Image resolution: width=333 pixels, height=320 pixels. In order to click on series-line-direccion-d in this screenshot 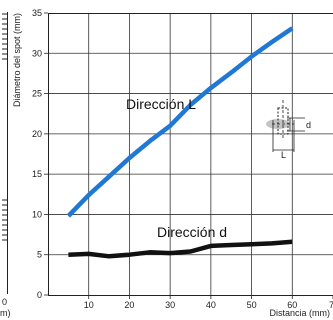, I will do `click(180, 249)`.